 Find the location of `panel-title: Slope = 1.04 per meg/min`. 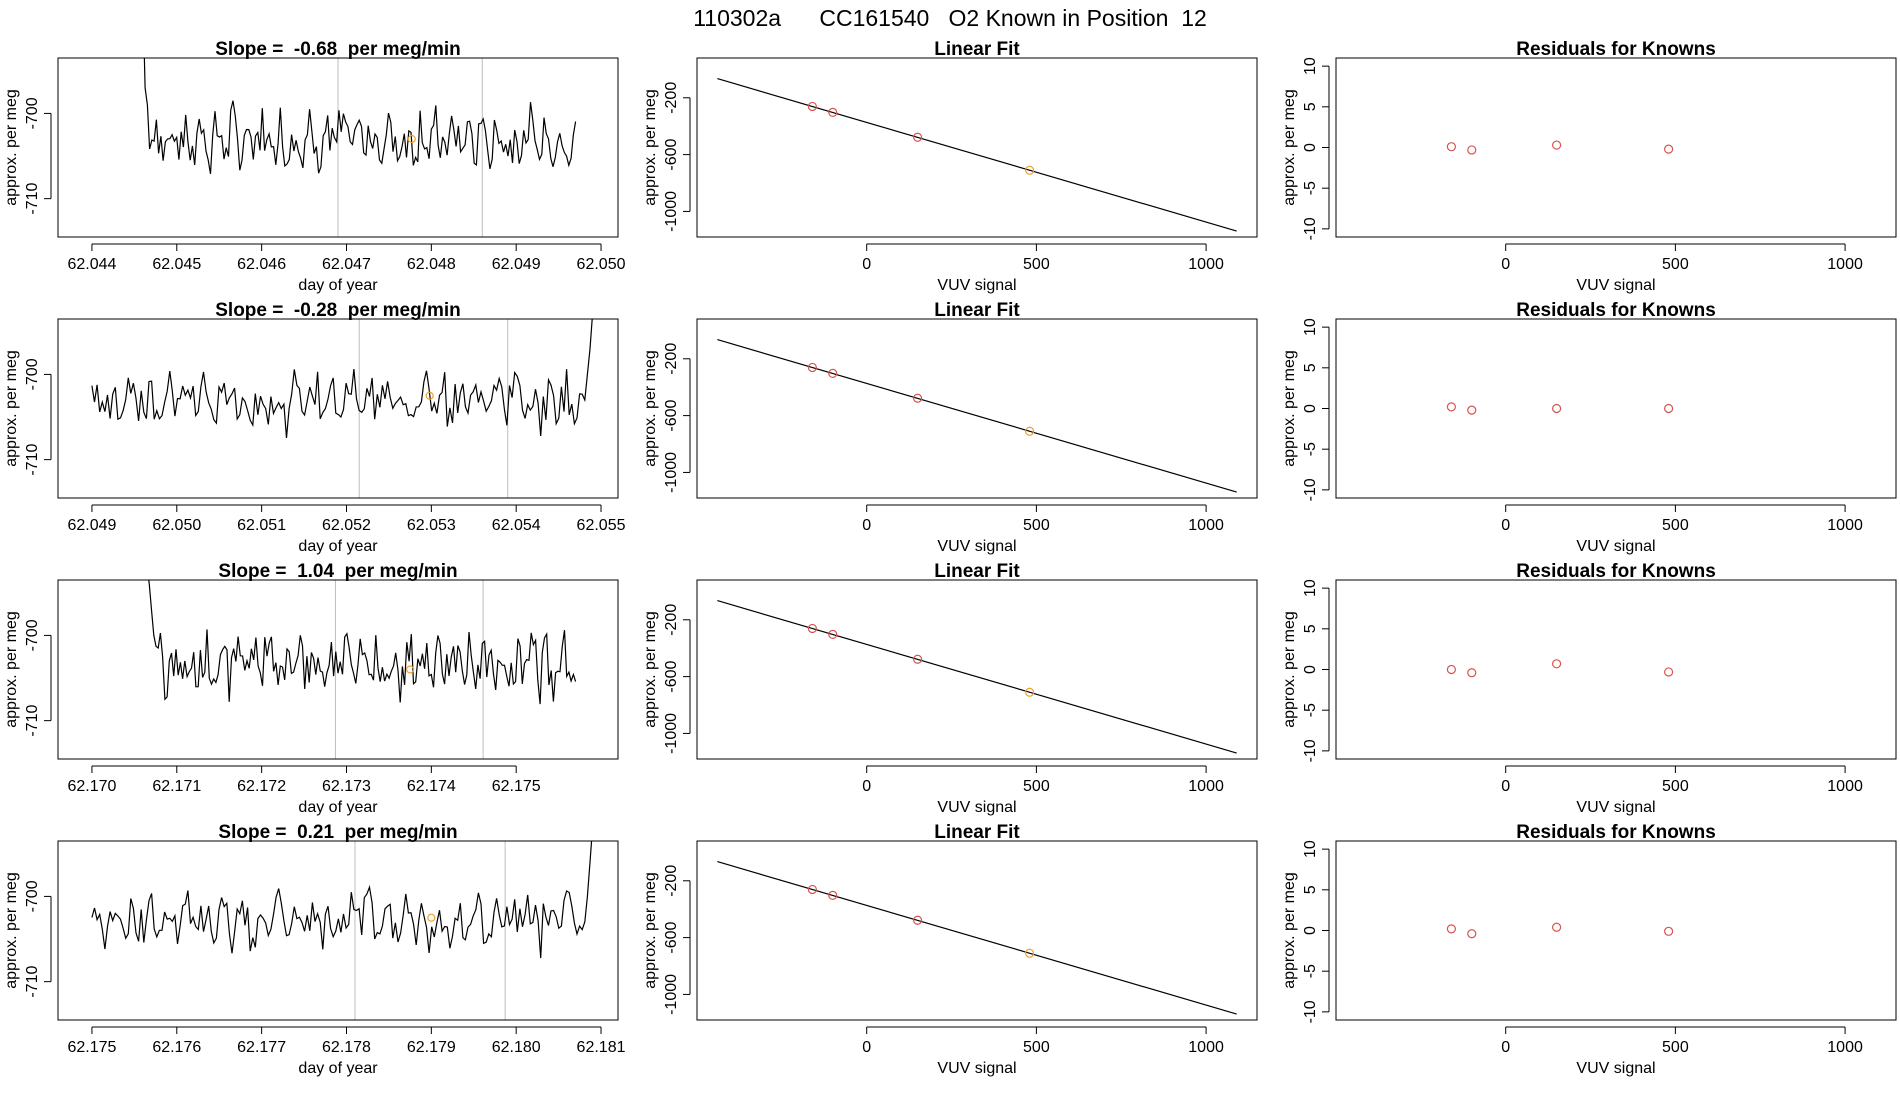

panel-title: Slope = 1.04 per meg/min is located at coordinates (337, 571).